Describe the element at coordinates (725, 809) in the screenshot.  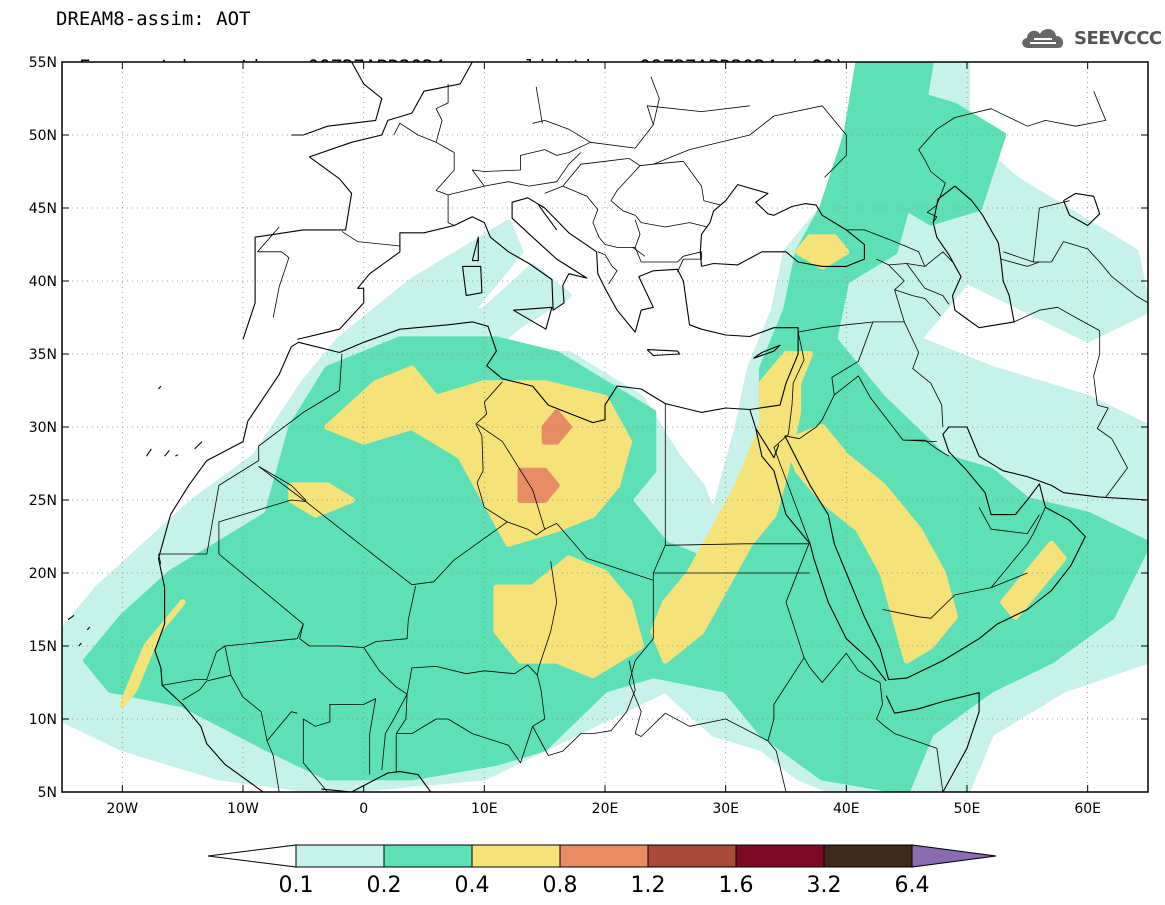
I see `lon-tick-label: 30E` at that location.